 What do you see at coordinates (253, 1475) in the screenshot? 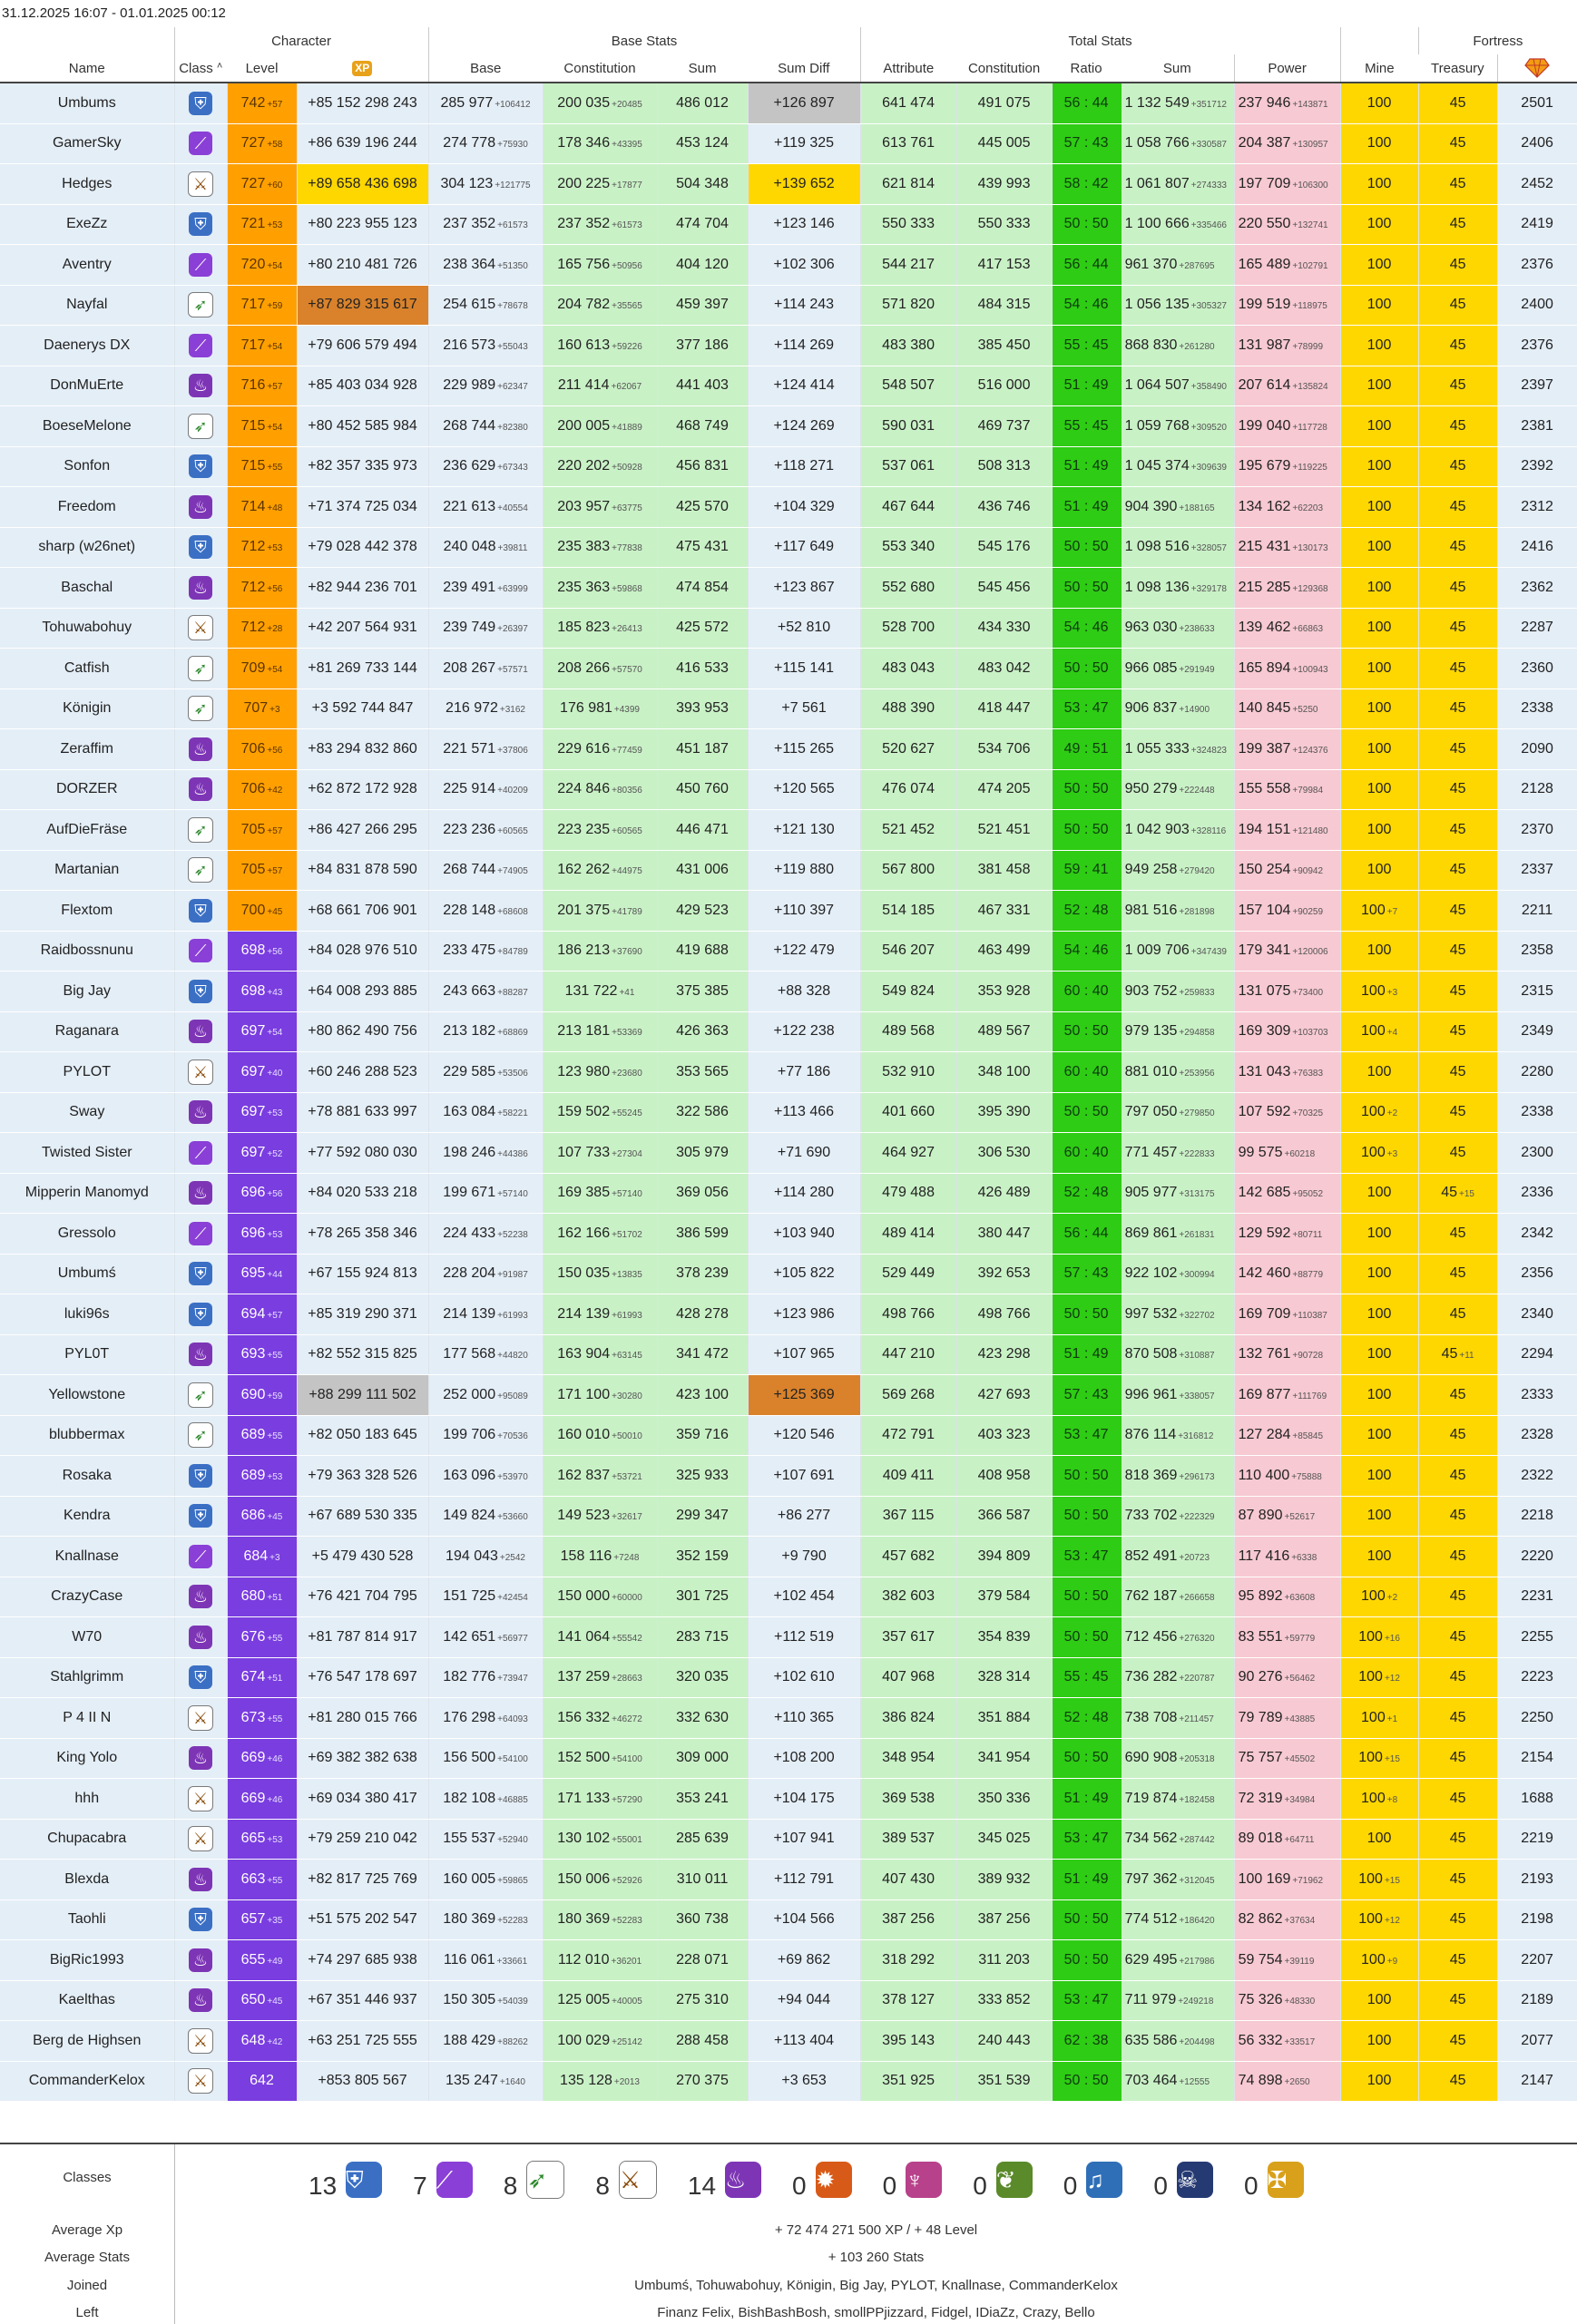
I see `level-value: 689` at bounding box center [253, 1475].